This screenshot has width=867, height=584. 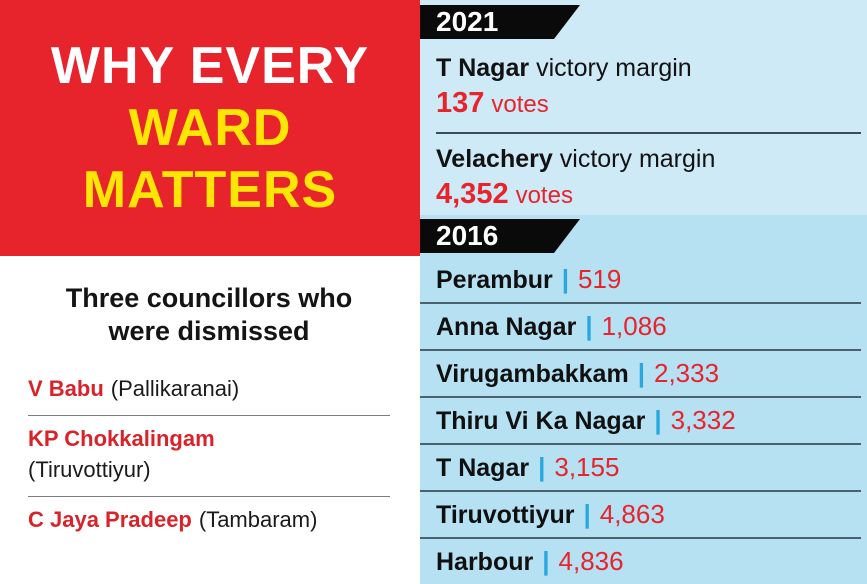 What do you see at coordinates (258, 520) in the screenshot?
I see `councillor-ward: (Tambaram)` at bounding box center [258, 520].